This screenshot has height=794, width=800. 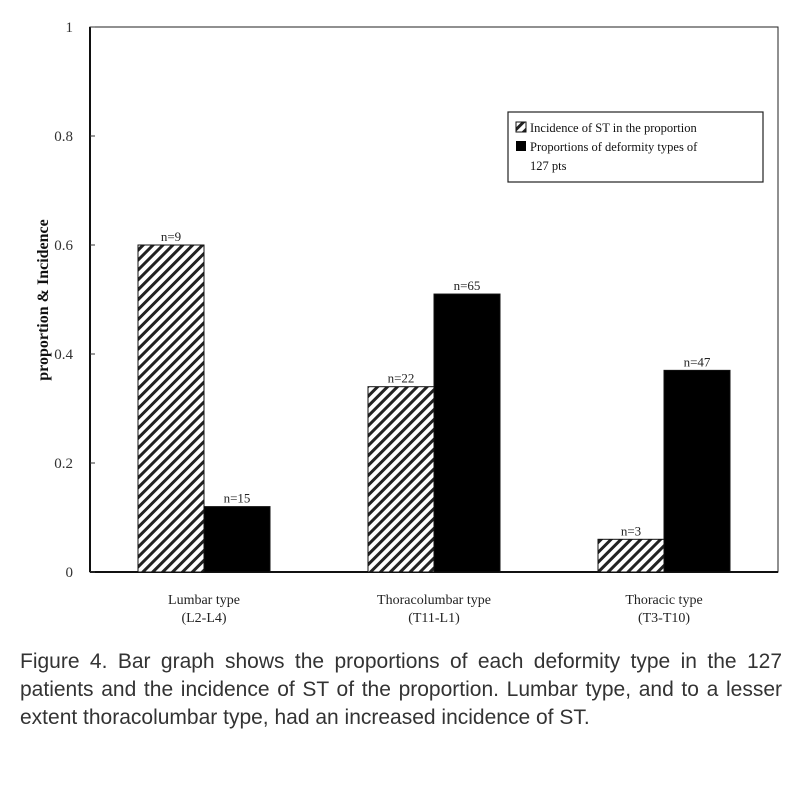 I want to click on category-label: Thoracolumbar type, so click(x=434, y=600).